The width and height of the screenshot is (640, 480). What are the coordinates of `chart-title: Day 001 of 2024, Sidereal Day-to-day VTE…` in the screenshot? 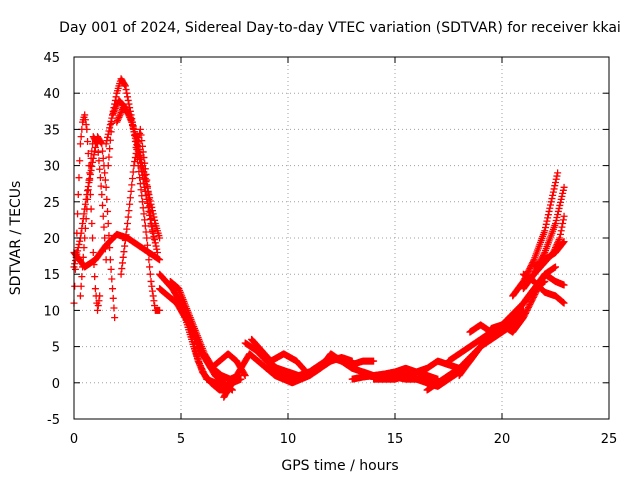 It's located at (340, 28).